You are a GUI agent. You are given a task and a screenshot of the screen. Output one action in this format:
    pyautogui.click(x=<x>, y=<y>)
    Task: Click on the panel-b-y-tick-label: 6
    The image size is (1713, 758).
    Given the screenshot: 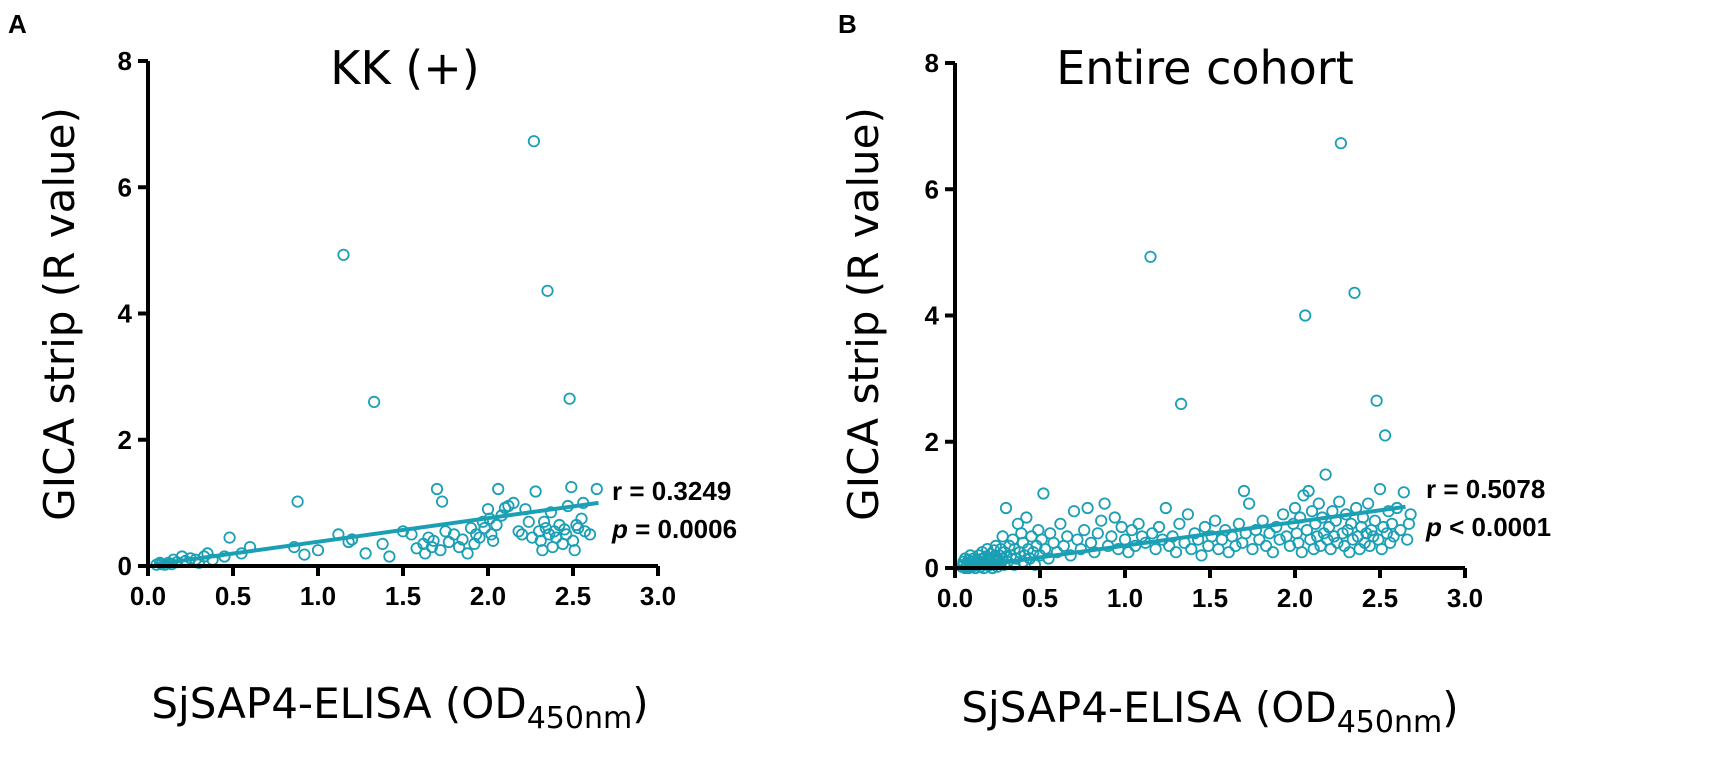 What is the action you would take?
    pyautogui.click(x=932, y=189)
    